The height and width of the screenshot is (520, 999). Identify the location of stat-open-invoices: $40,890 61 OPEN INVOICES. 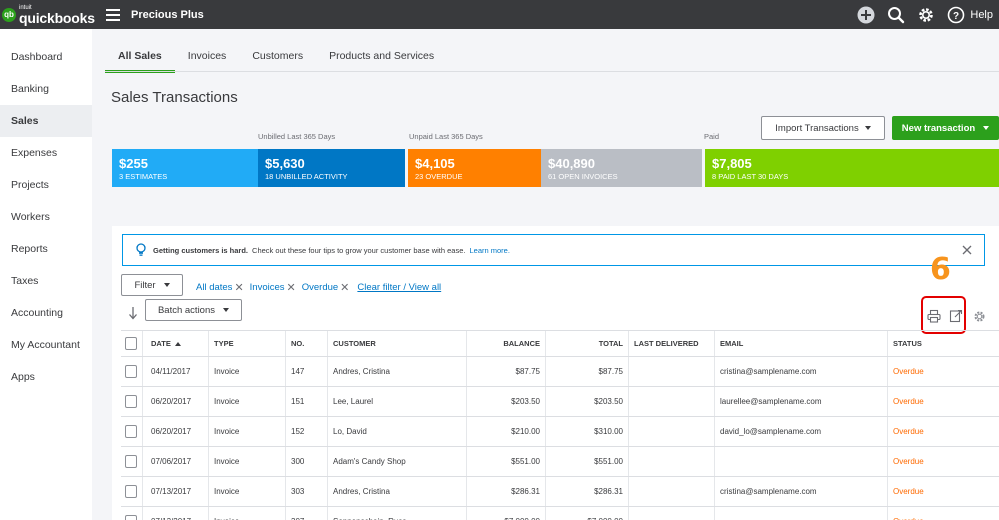
(621, 168).